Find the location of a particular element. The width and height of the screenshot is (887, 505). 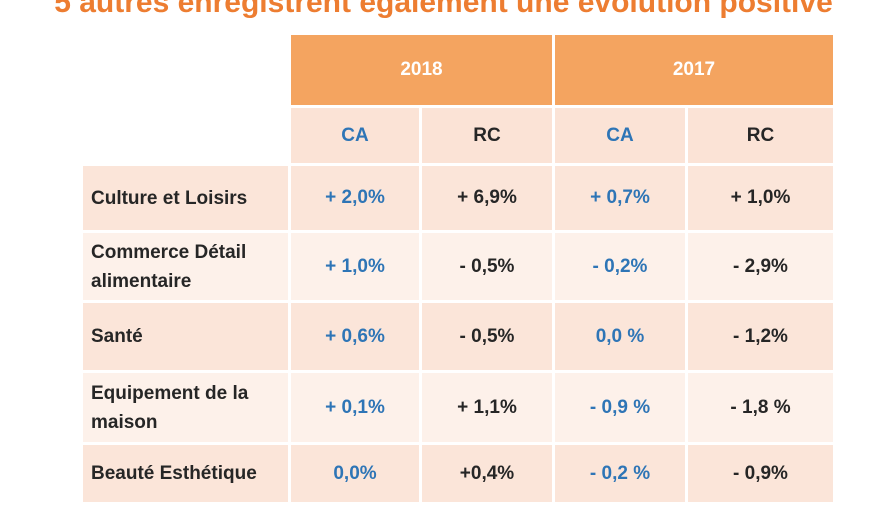

value-cell: 0,0% is located at coordinates (355, 473).